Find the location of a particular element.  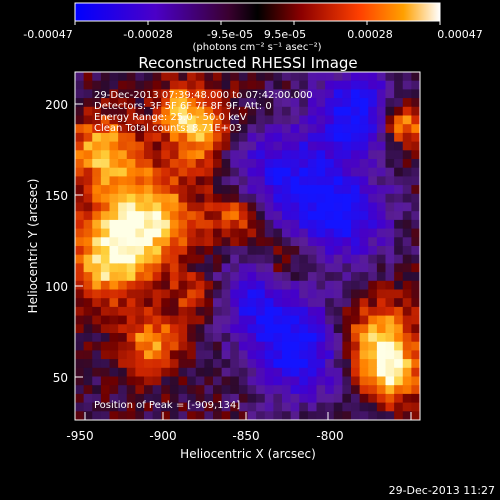

colorbar-ticks is located at coordinates (257, 23).